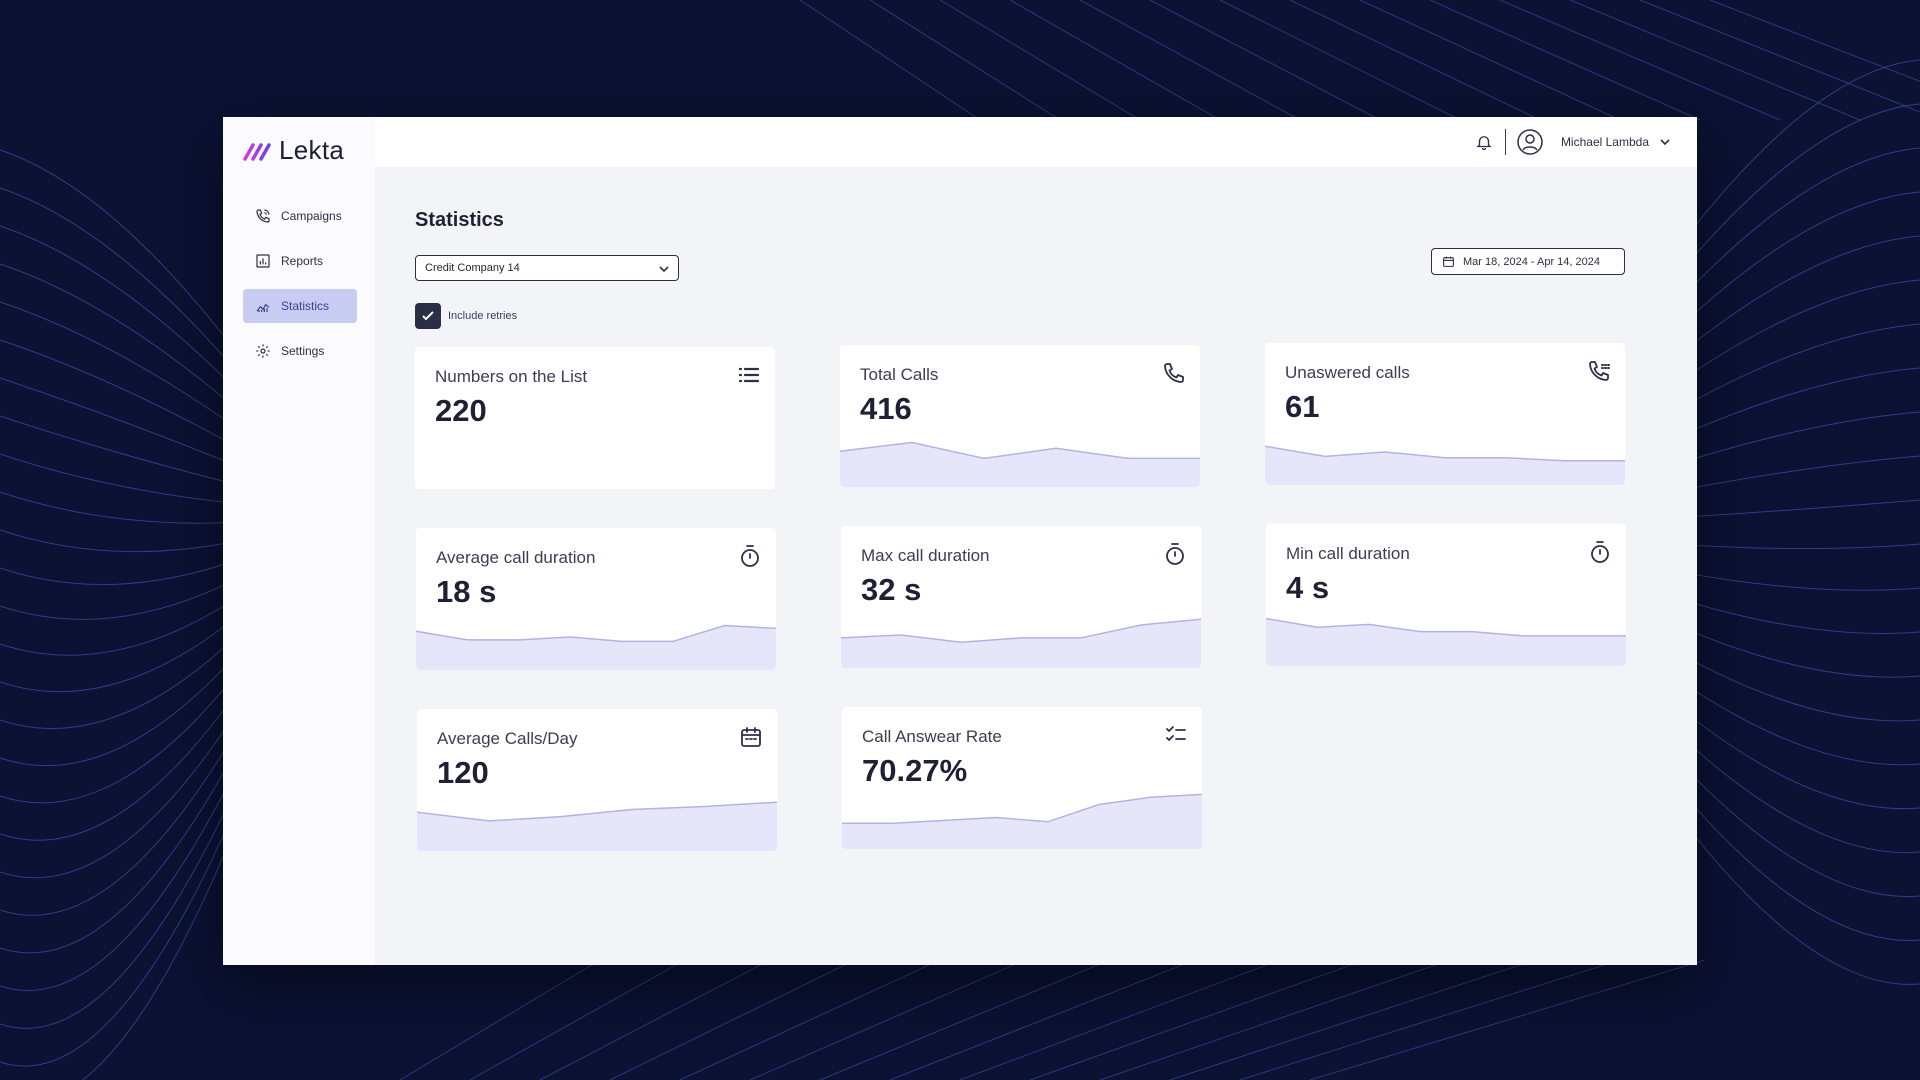 The height and width of the screenshot is (1080, 1920). Describe the element at coordinates (925, 555) in the screenshot. I see `stat-card-title: Max call duration` at that location.